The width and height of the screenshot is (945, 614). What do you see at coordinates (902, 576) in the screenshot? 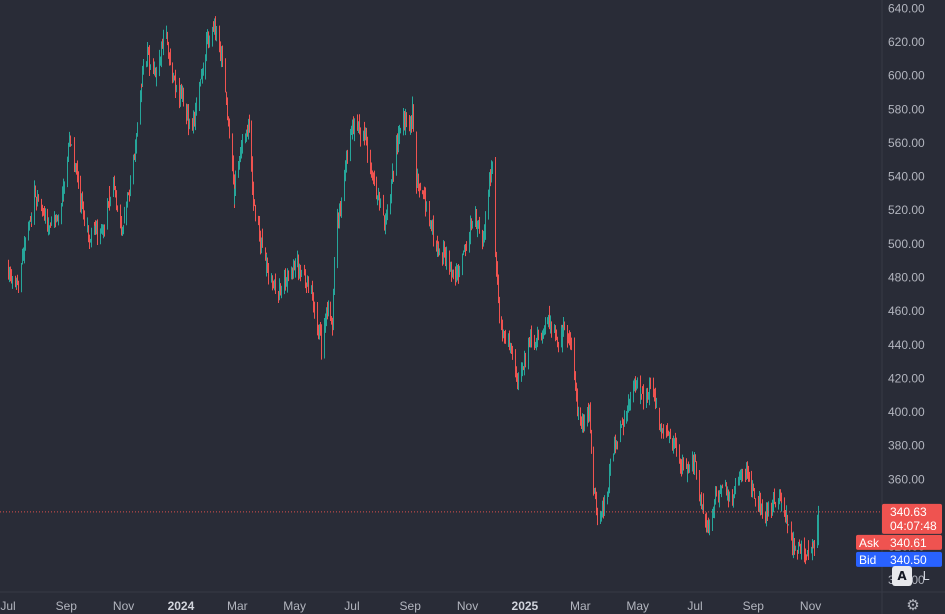
I see `auto-scale-button: A` at bounding box center [902, 576].